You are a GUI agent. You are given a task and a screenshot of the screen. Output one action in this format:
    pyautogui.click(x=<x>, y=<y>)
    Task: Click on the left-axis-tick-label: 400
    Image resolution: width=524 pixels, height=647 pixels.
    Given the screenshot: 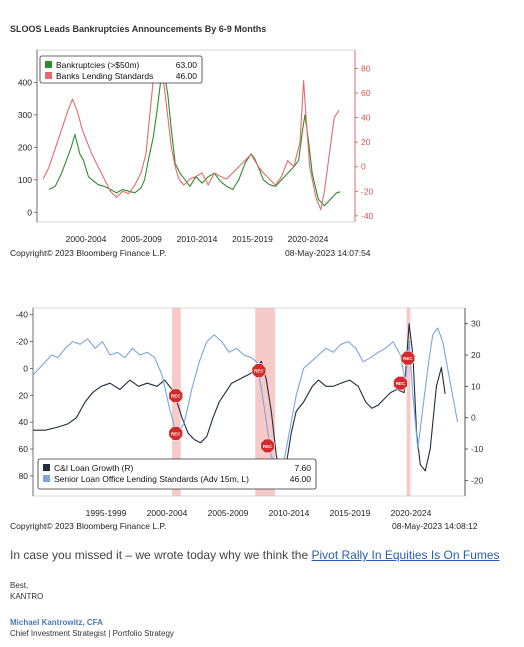 What is the action you would take?
    pyautogui.click(x=25, y=82)
    